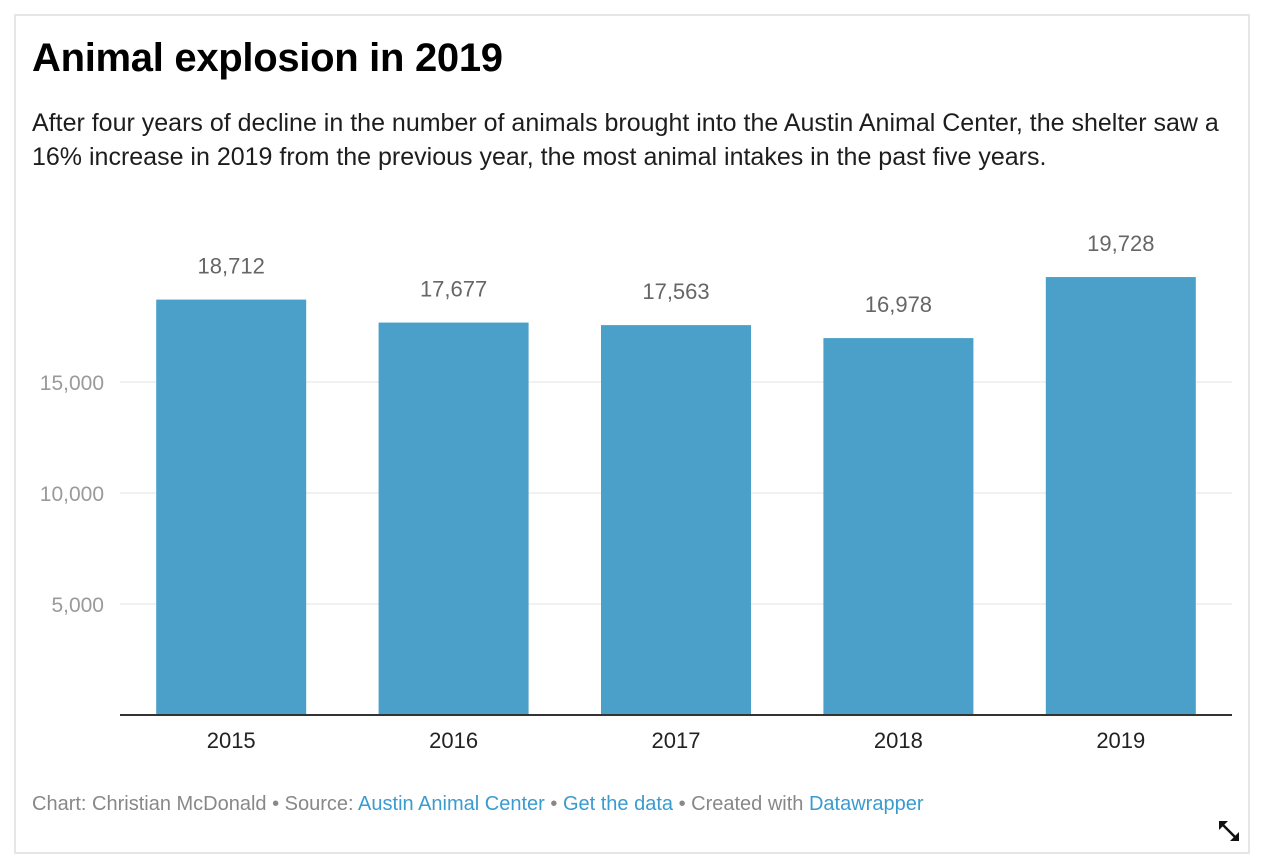 The image size is (1264, 866). I want to click on x-tick-label: 2016, so click(453, 740).